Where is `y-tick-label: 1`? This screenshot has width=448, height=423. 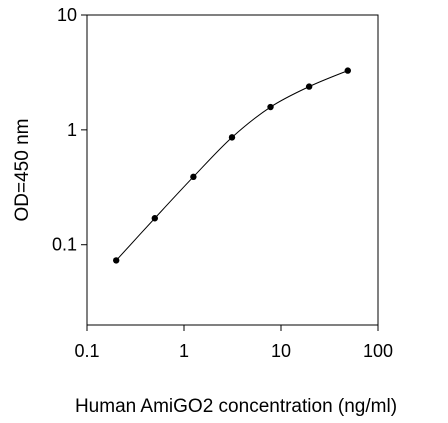
y-tick-label: 1 is located at coordinates (72, 130).